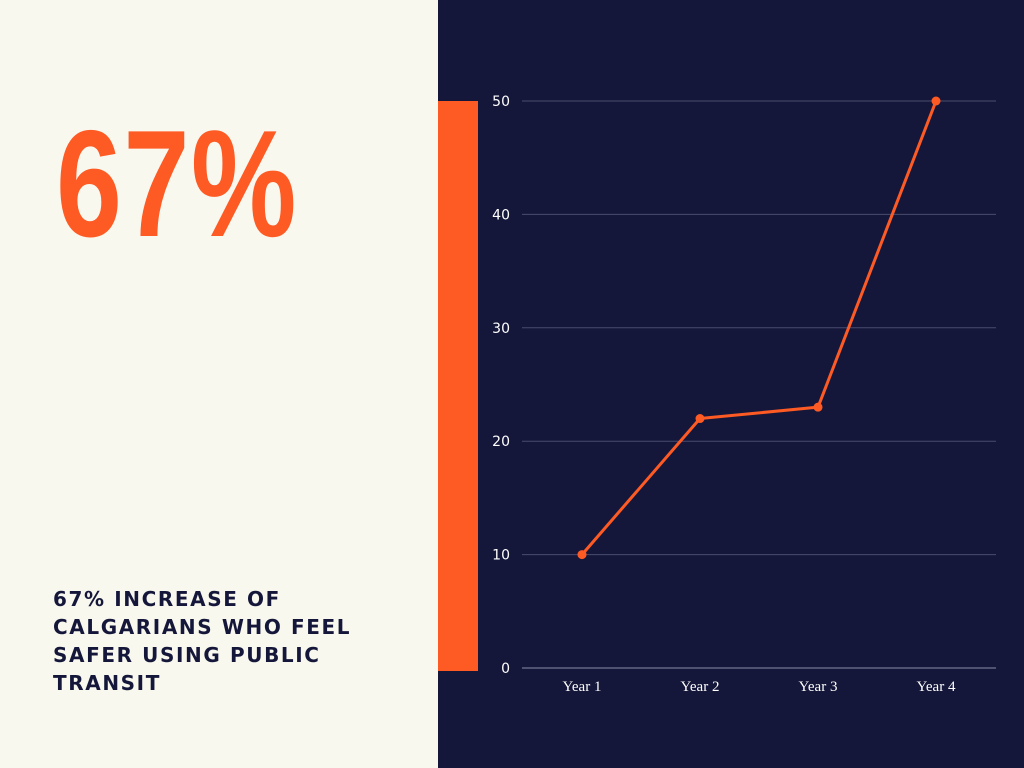 This screenshot has width=1024, height=768. I want to click on x-tick-label: Year 3, so click(818, 687).